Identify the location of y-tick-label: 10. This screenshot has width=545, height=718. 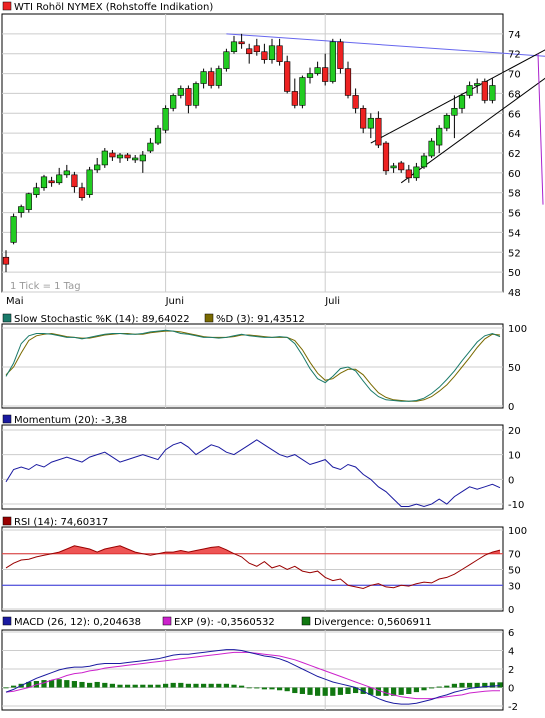
(514, 456).